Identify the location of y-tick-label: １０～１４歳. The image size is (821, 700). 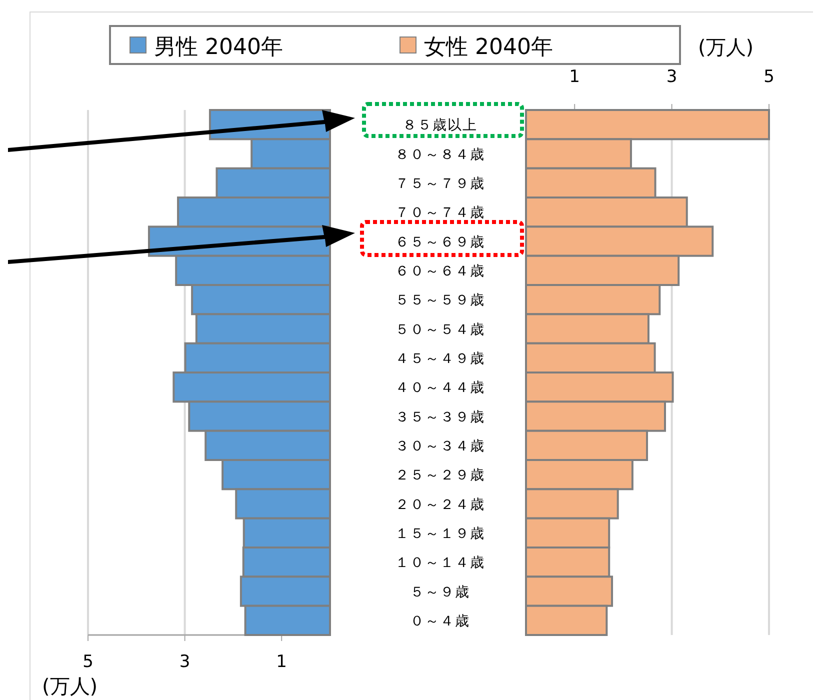
(440, 563).